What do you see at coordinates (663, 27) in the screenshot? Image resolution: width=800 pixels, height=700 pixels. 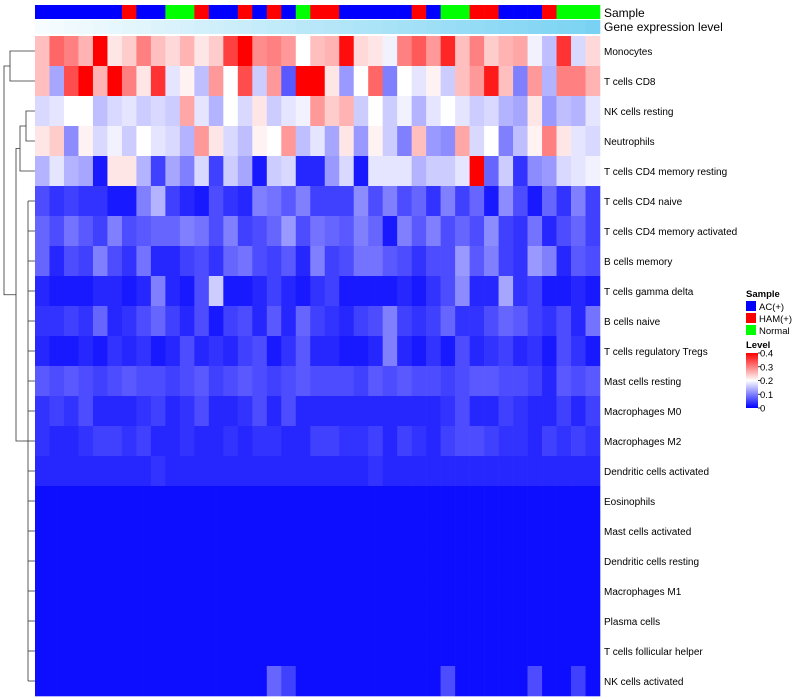 I see `gene-expression-annotation-label: Gene expression level` at bounding box center [663, 27].